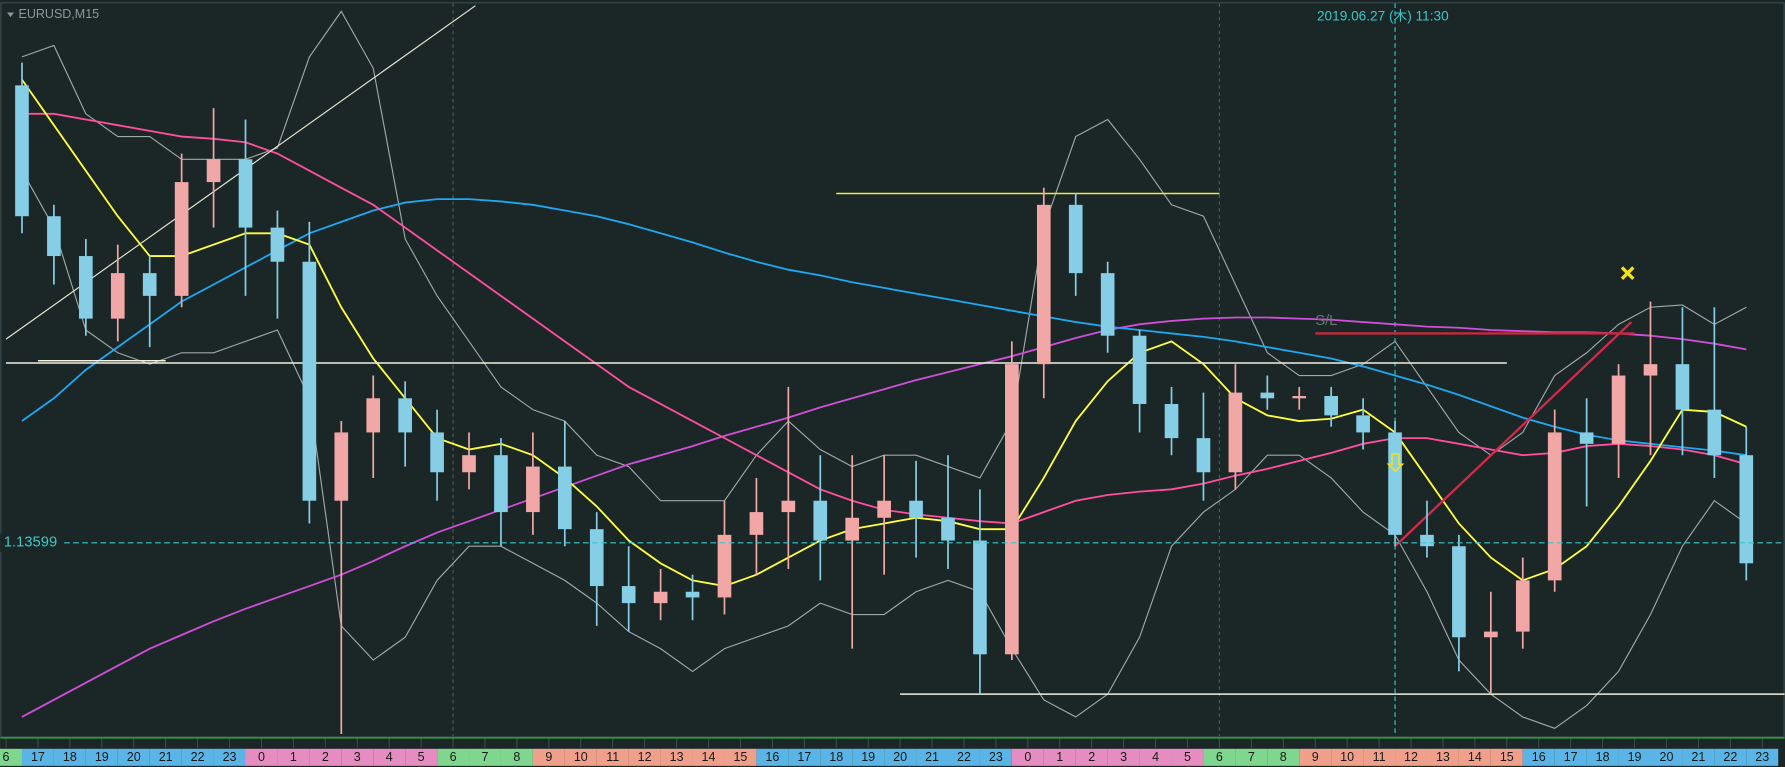 The height and width of the screenshot is (767, 1785). Describe the element at coordinates (357, 757) in the screenshot. I see `time-label: 3` at that location.